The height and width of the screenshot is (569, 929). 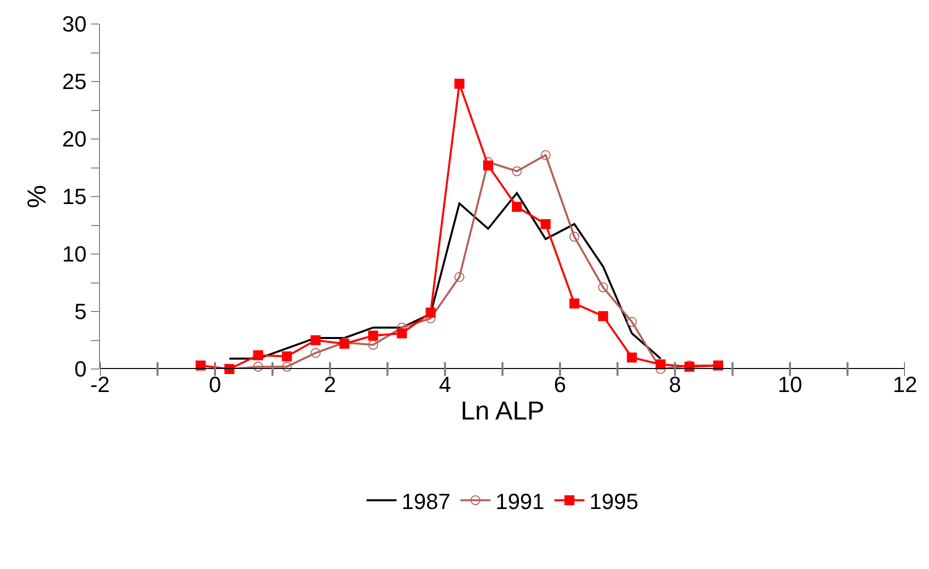 What do you see at coordinates (80, 311) in the screenshot?
I see `y-tick-label: 5` at bounding box center [80, 311].